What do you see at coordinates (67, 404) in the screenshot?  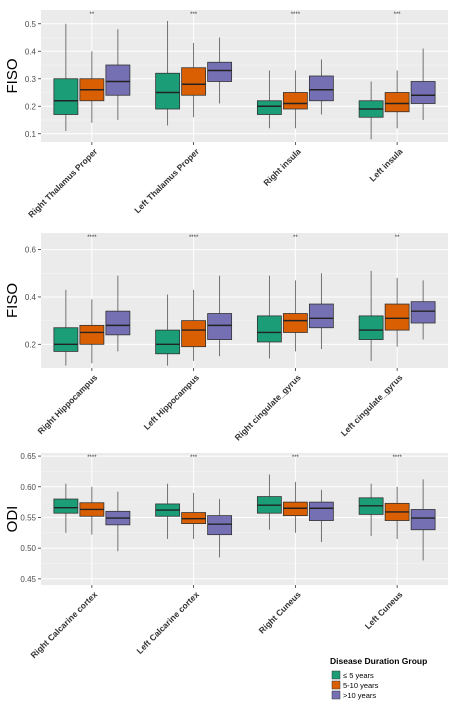 I see `x-category-label: Right Hippocampus` at bounding box center [67, 404].